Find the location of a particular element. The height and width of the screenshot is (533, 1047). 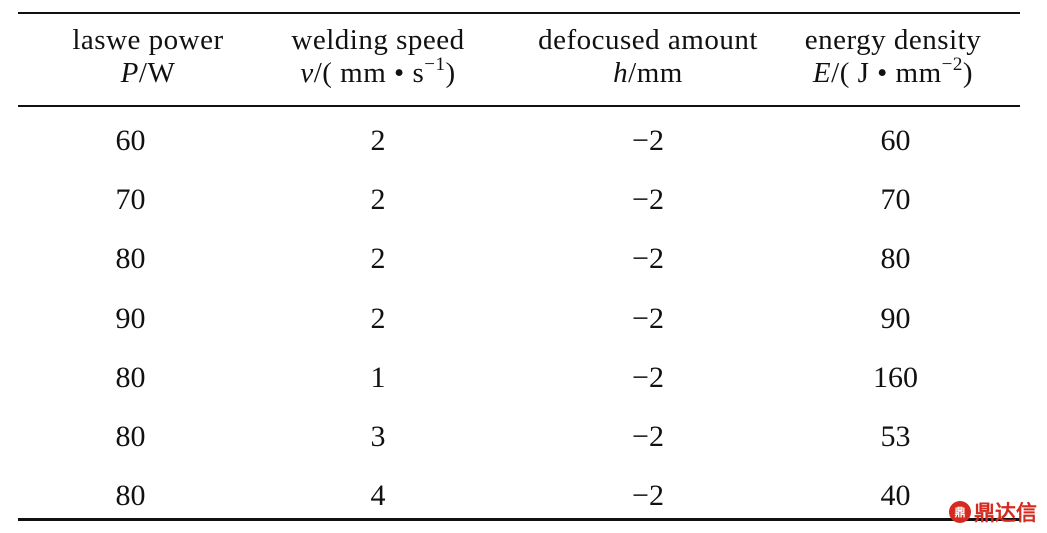

table-cell: 53 is located at coordinates (895, 436).